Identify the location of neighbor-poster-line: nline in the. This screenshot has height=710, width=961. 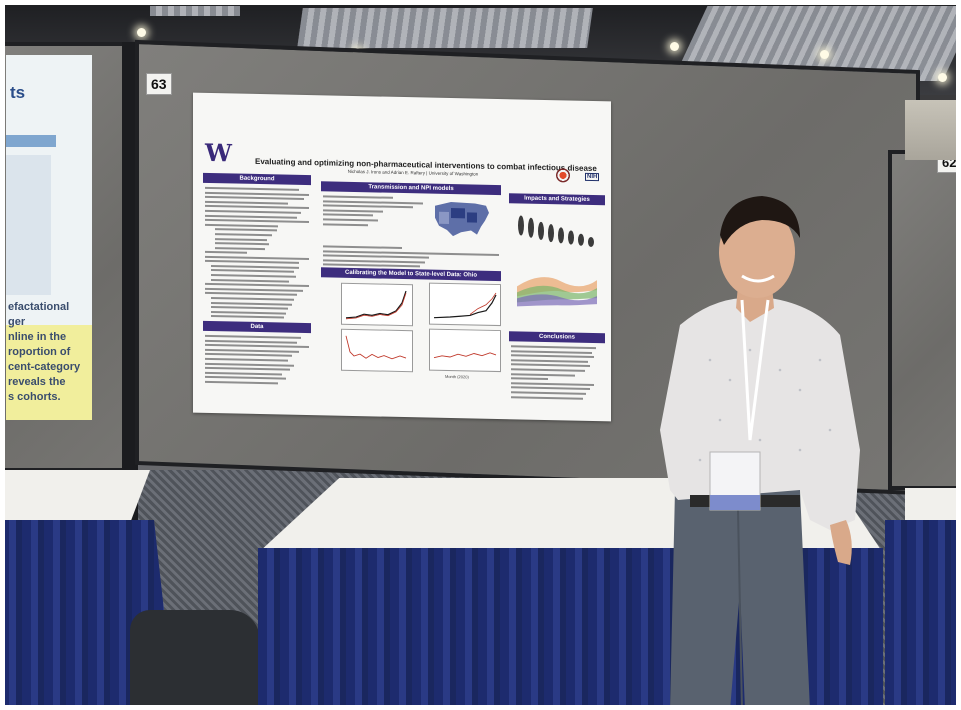
(37, 337).